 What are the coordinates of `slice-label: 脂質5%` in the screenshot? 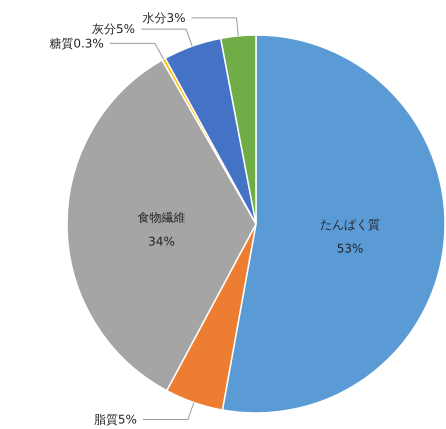 It's located at (115, 419).